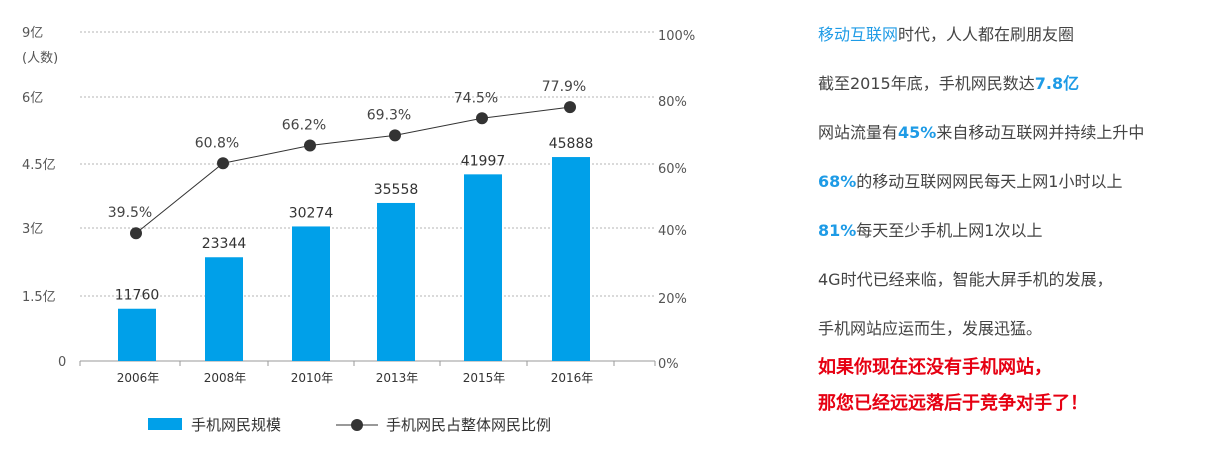  I want to click on y-right-tick-label: 80%, so click(672, 102).